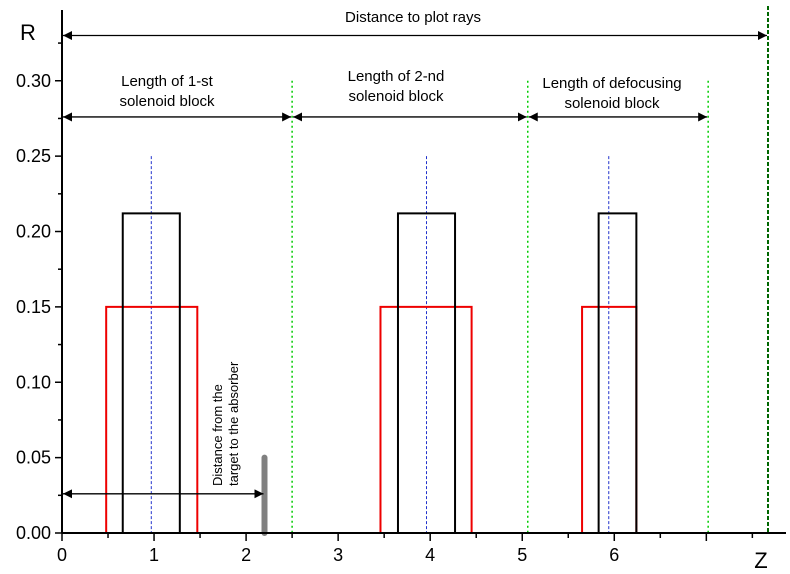  Describe the element at coordinates (396, 96) in the screenshot. I see `annotation-block2-line2: solenoid block` at that location.